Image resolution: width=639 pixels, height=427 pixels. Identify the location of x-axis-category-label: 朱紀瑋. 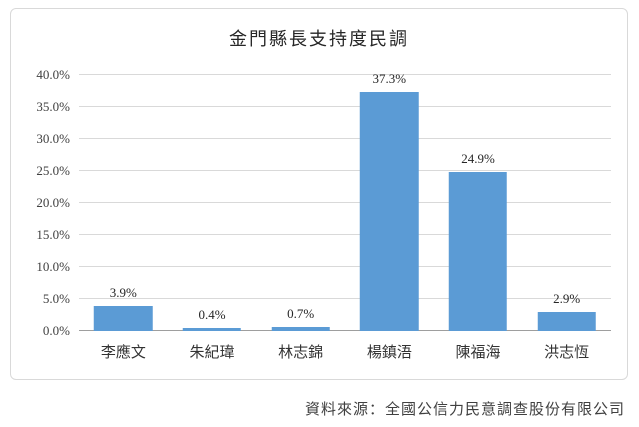
(212, 353).